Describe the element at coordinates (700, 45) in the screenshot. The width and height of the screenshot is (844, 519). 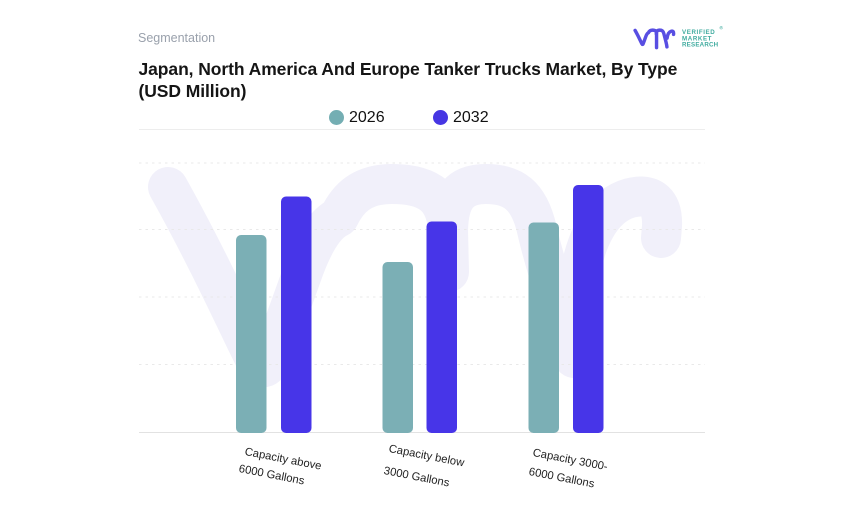
I see `svg-text: RESEARCH` at that location.